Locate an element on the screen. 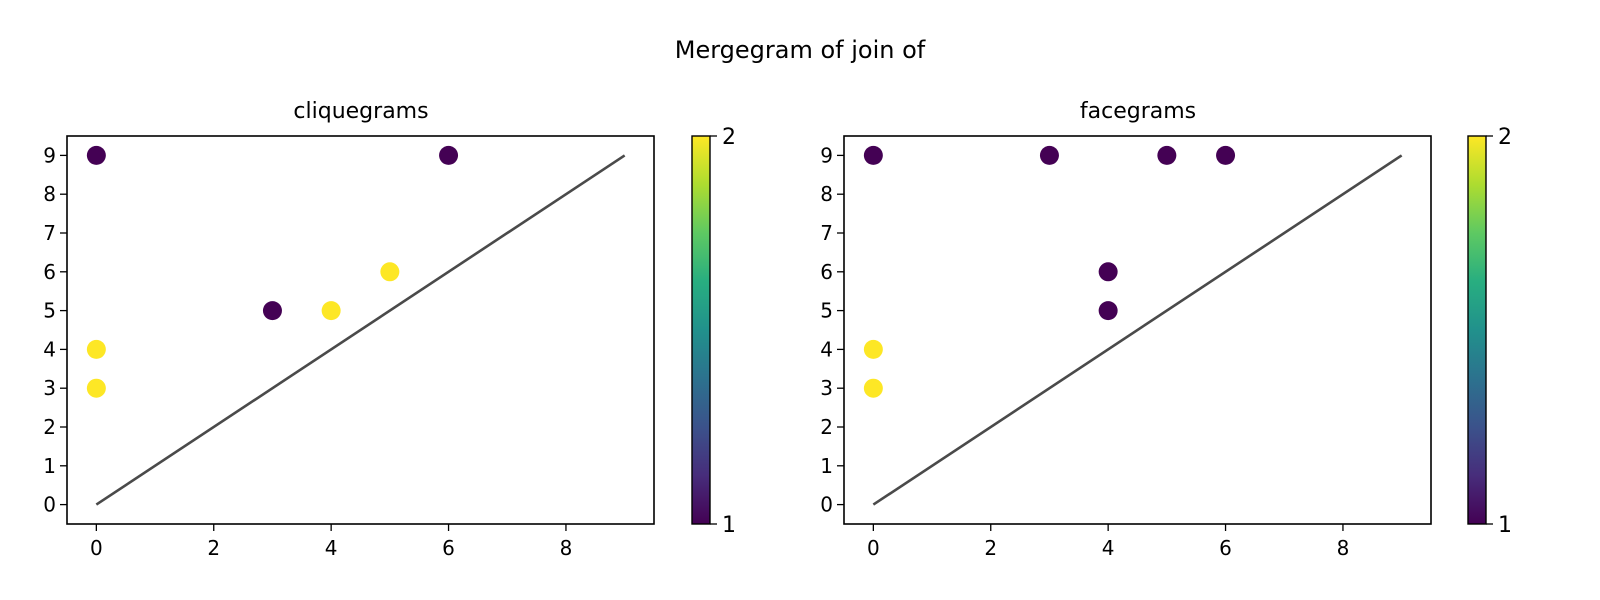 The image size is (1600, 600). facegrams-x-tick-label: 4 is located at coordinates (1108, 548).